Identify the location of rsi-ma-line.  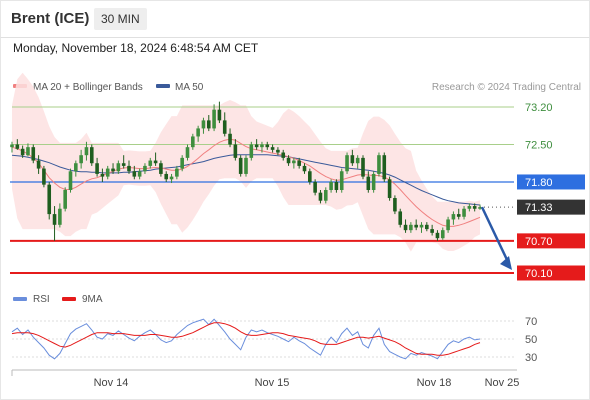
(246, 339).